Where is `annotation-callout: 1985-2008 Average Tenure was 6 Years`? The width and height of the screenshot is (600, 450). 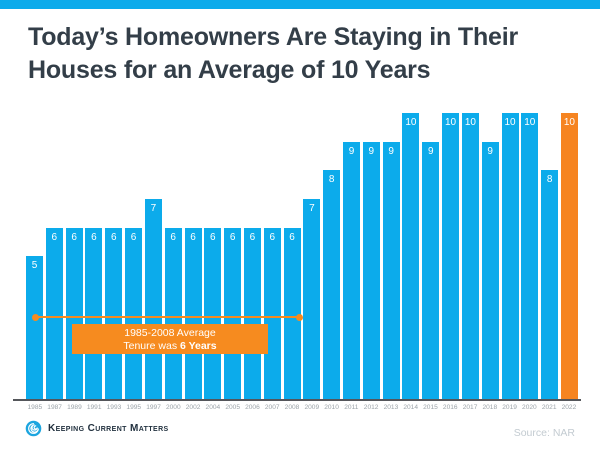
annotation-callout: 1985-2008 Average Tenure was 6 Years is located at coordinates (170, 339).